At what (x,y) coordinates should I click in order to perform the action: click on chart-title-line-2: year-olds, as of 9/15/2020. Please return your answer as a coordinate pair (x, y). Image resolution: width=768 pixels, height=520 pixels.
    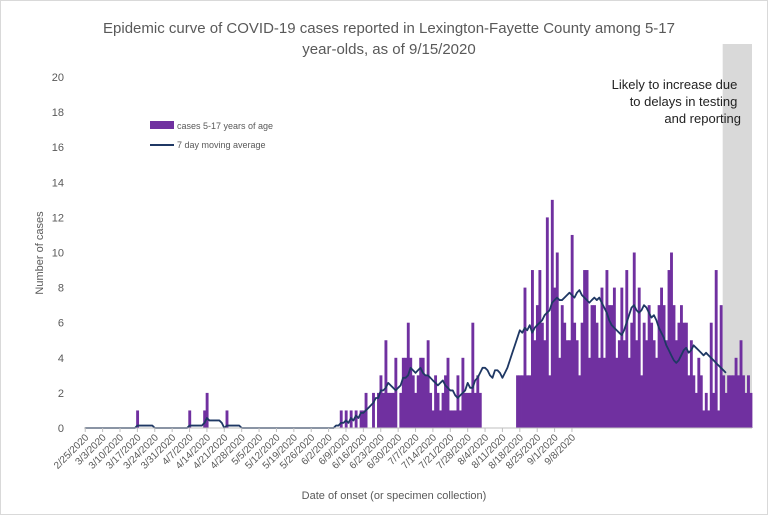
    Looking at the image, I should click on (388, 49).